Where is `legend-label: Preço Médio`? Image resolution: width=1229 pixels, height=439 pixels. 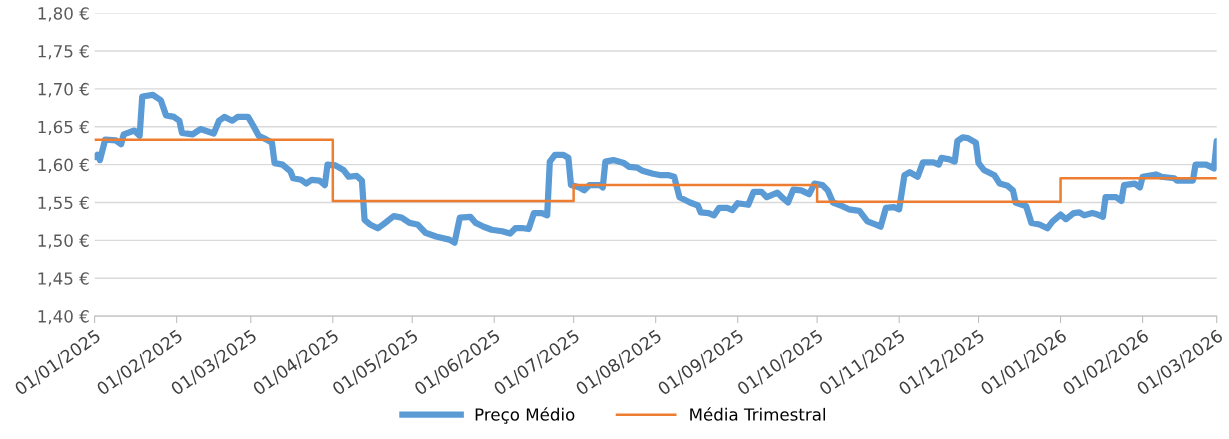 legend-label: Preço Médio is located at coordinates (525, 415).